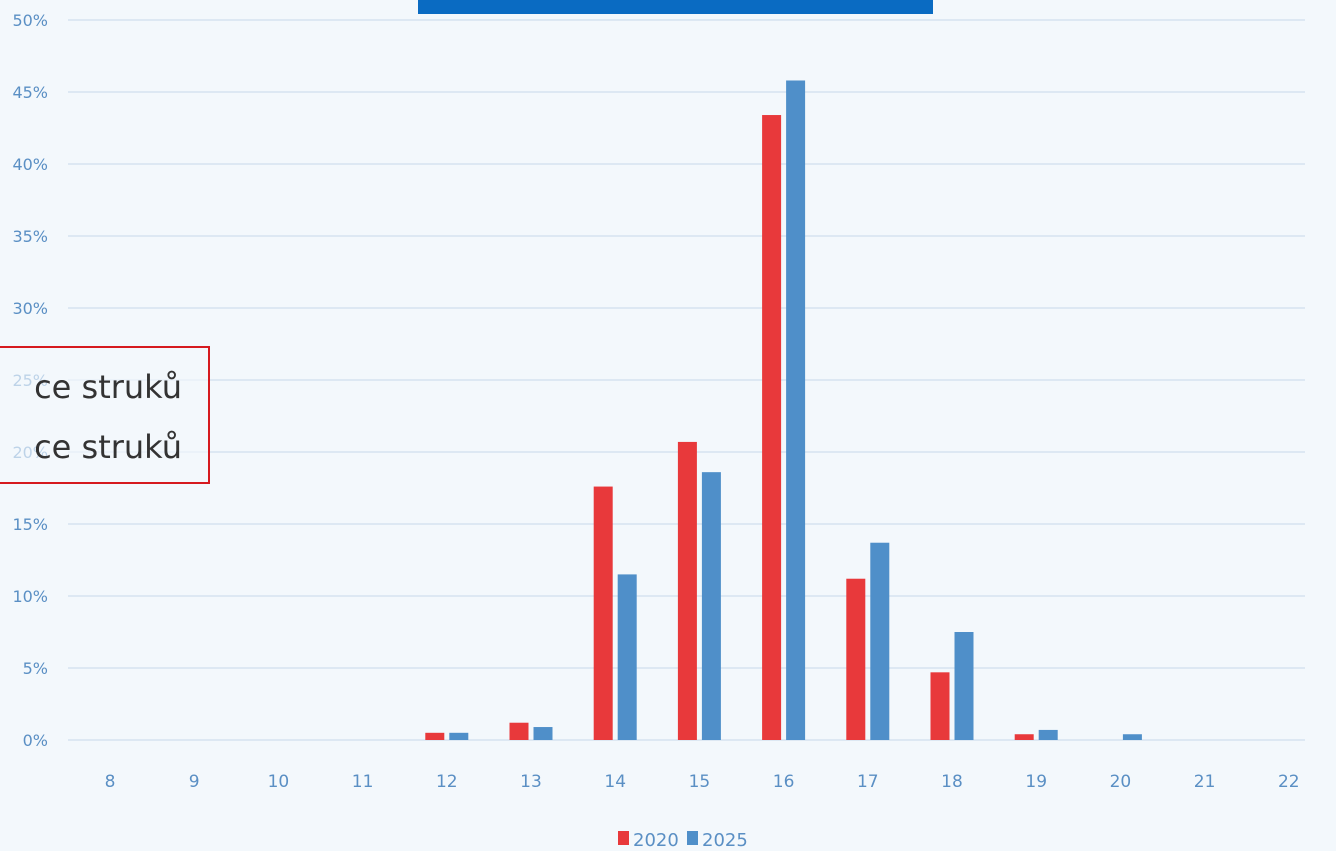 The width and height of the screenshot is (1336, 851). What do you see at coordinates (194, 782) in the screenshot?
I see `x-tick-label: 9` at bounding box center [194, 782].